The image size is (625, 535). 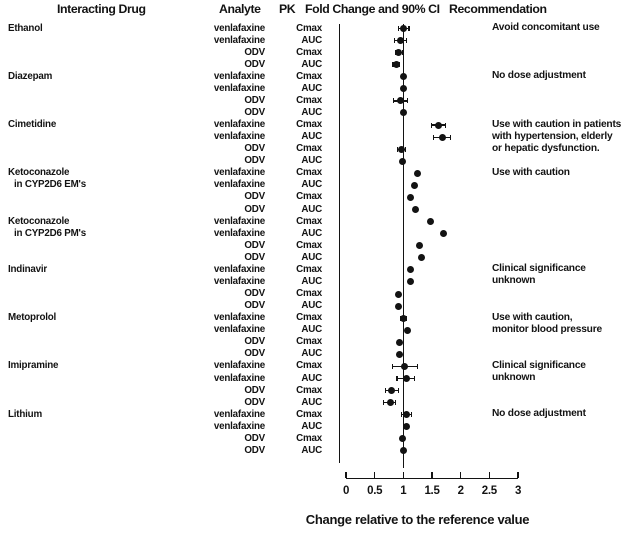 I want to click on recommendation-text: Use with caution,, so click(x=532, y=317).